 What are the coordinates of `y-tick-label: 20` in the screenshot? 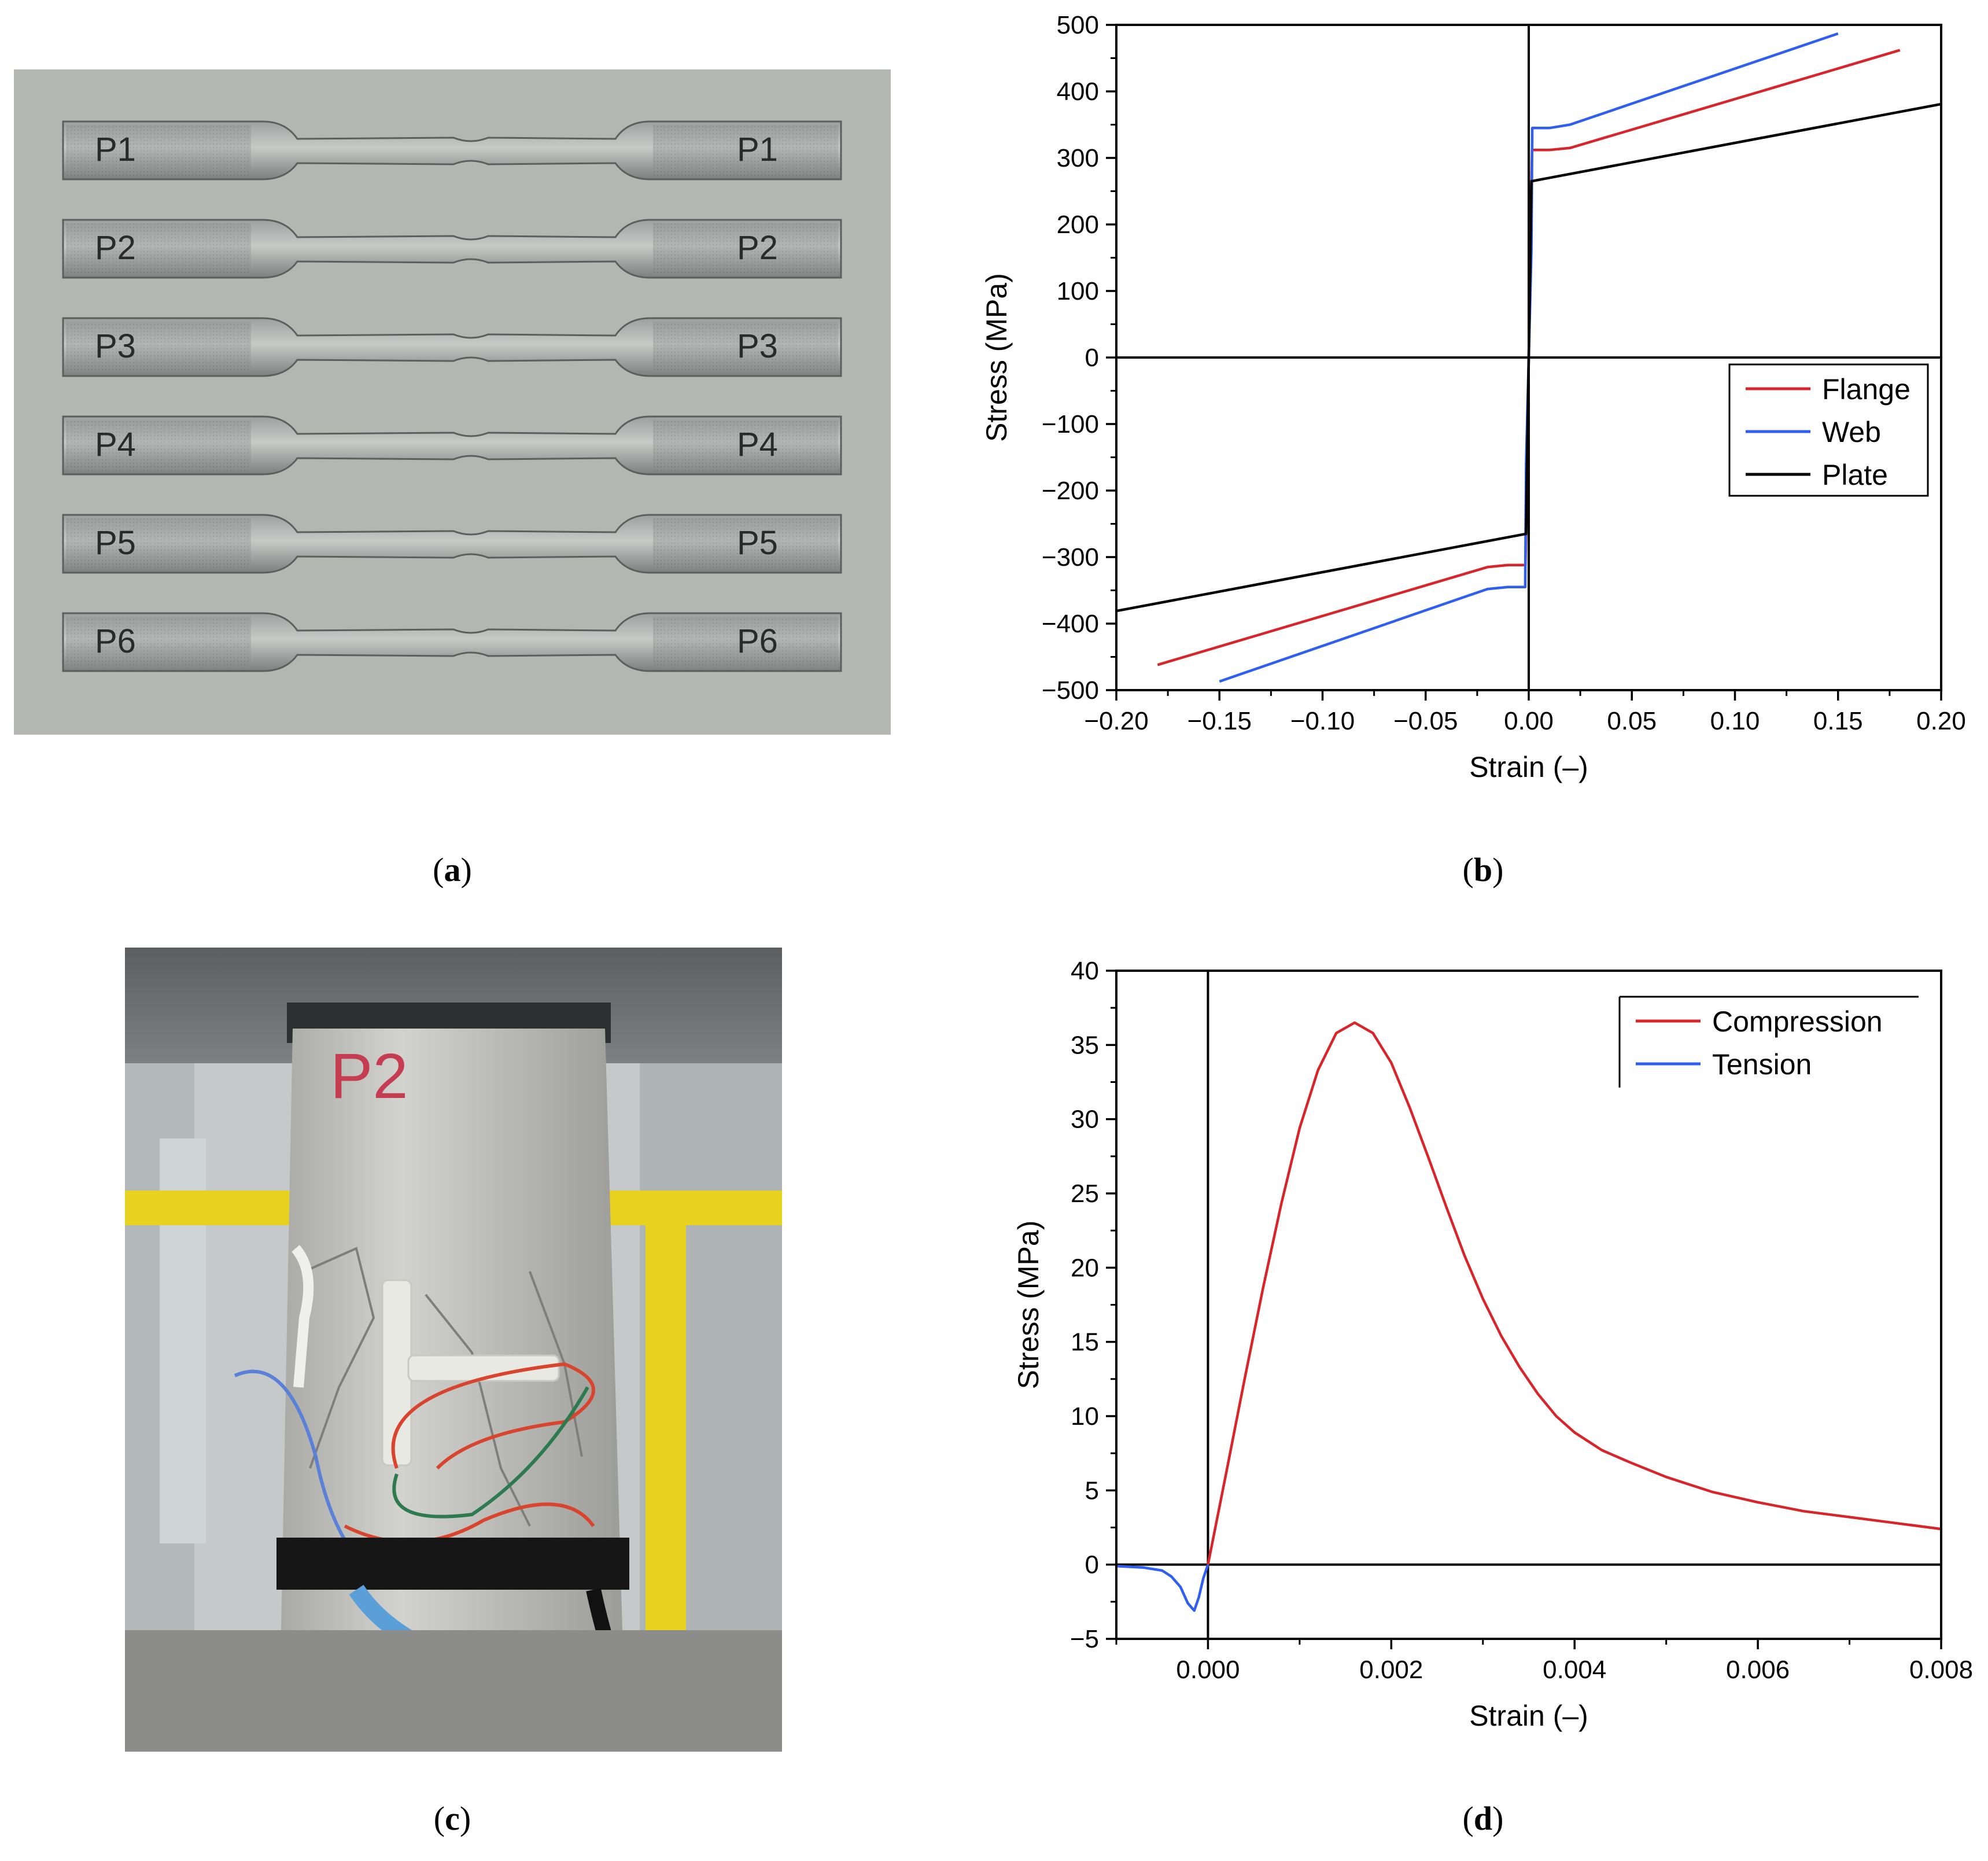 It's located at (1085, 1268).